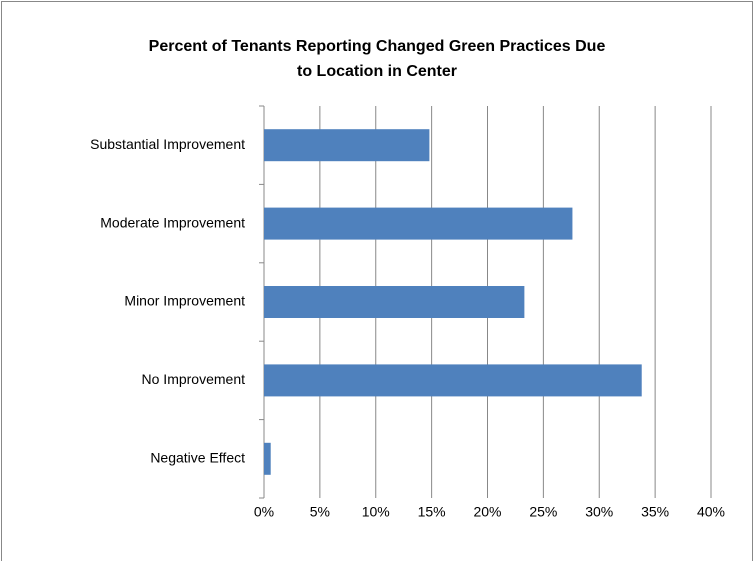  What do you see at coordinates (711, 512) in the screenshot?
I see `x-tick-label: 40%` at bounding box center [711, 512].